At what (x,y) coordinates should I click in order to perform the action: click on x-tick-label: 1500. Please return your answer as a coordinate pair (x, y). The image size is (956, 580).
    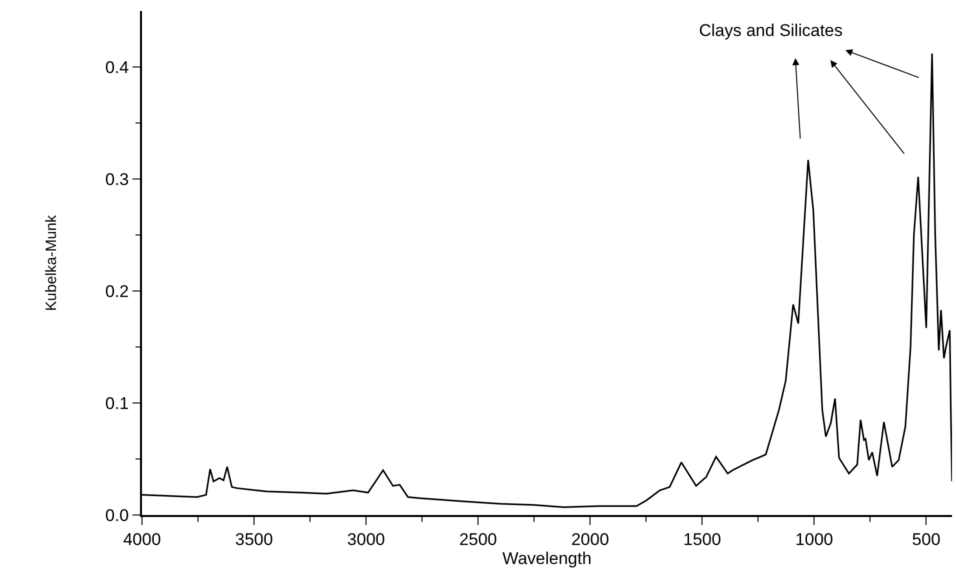
    Looking at the image, I should click on (702, 540).